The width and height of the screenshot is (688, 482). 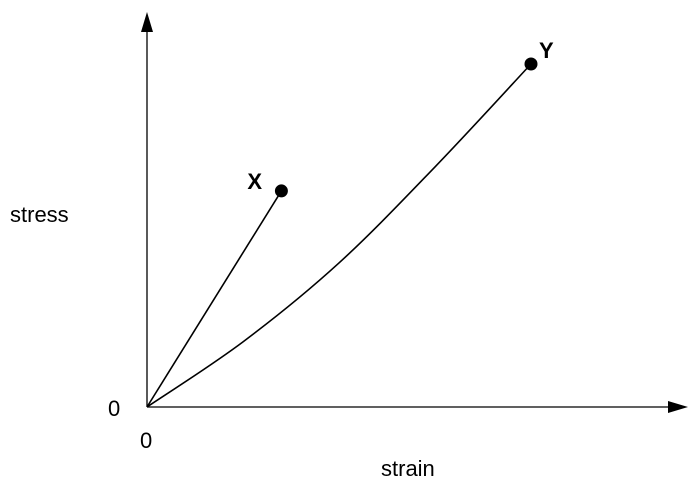 I want to click on point-label-x: X, so click(x=254, y=181).